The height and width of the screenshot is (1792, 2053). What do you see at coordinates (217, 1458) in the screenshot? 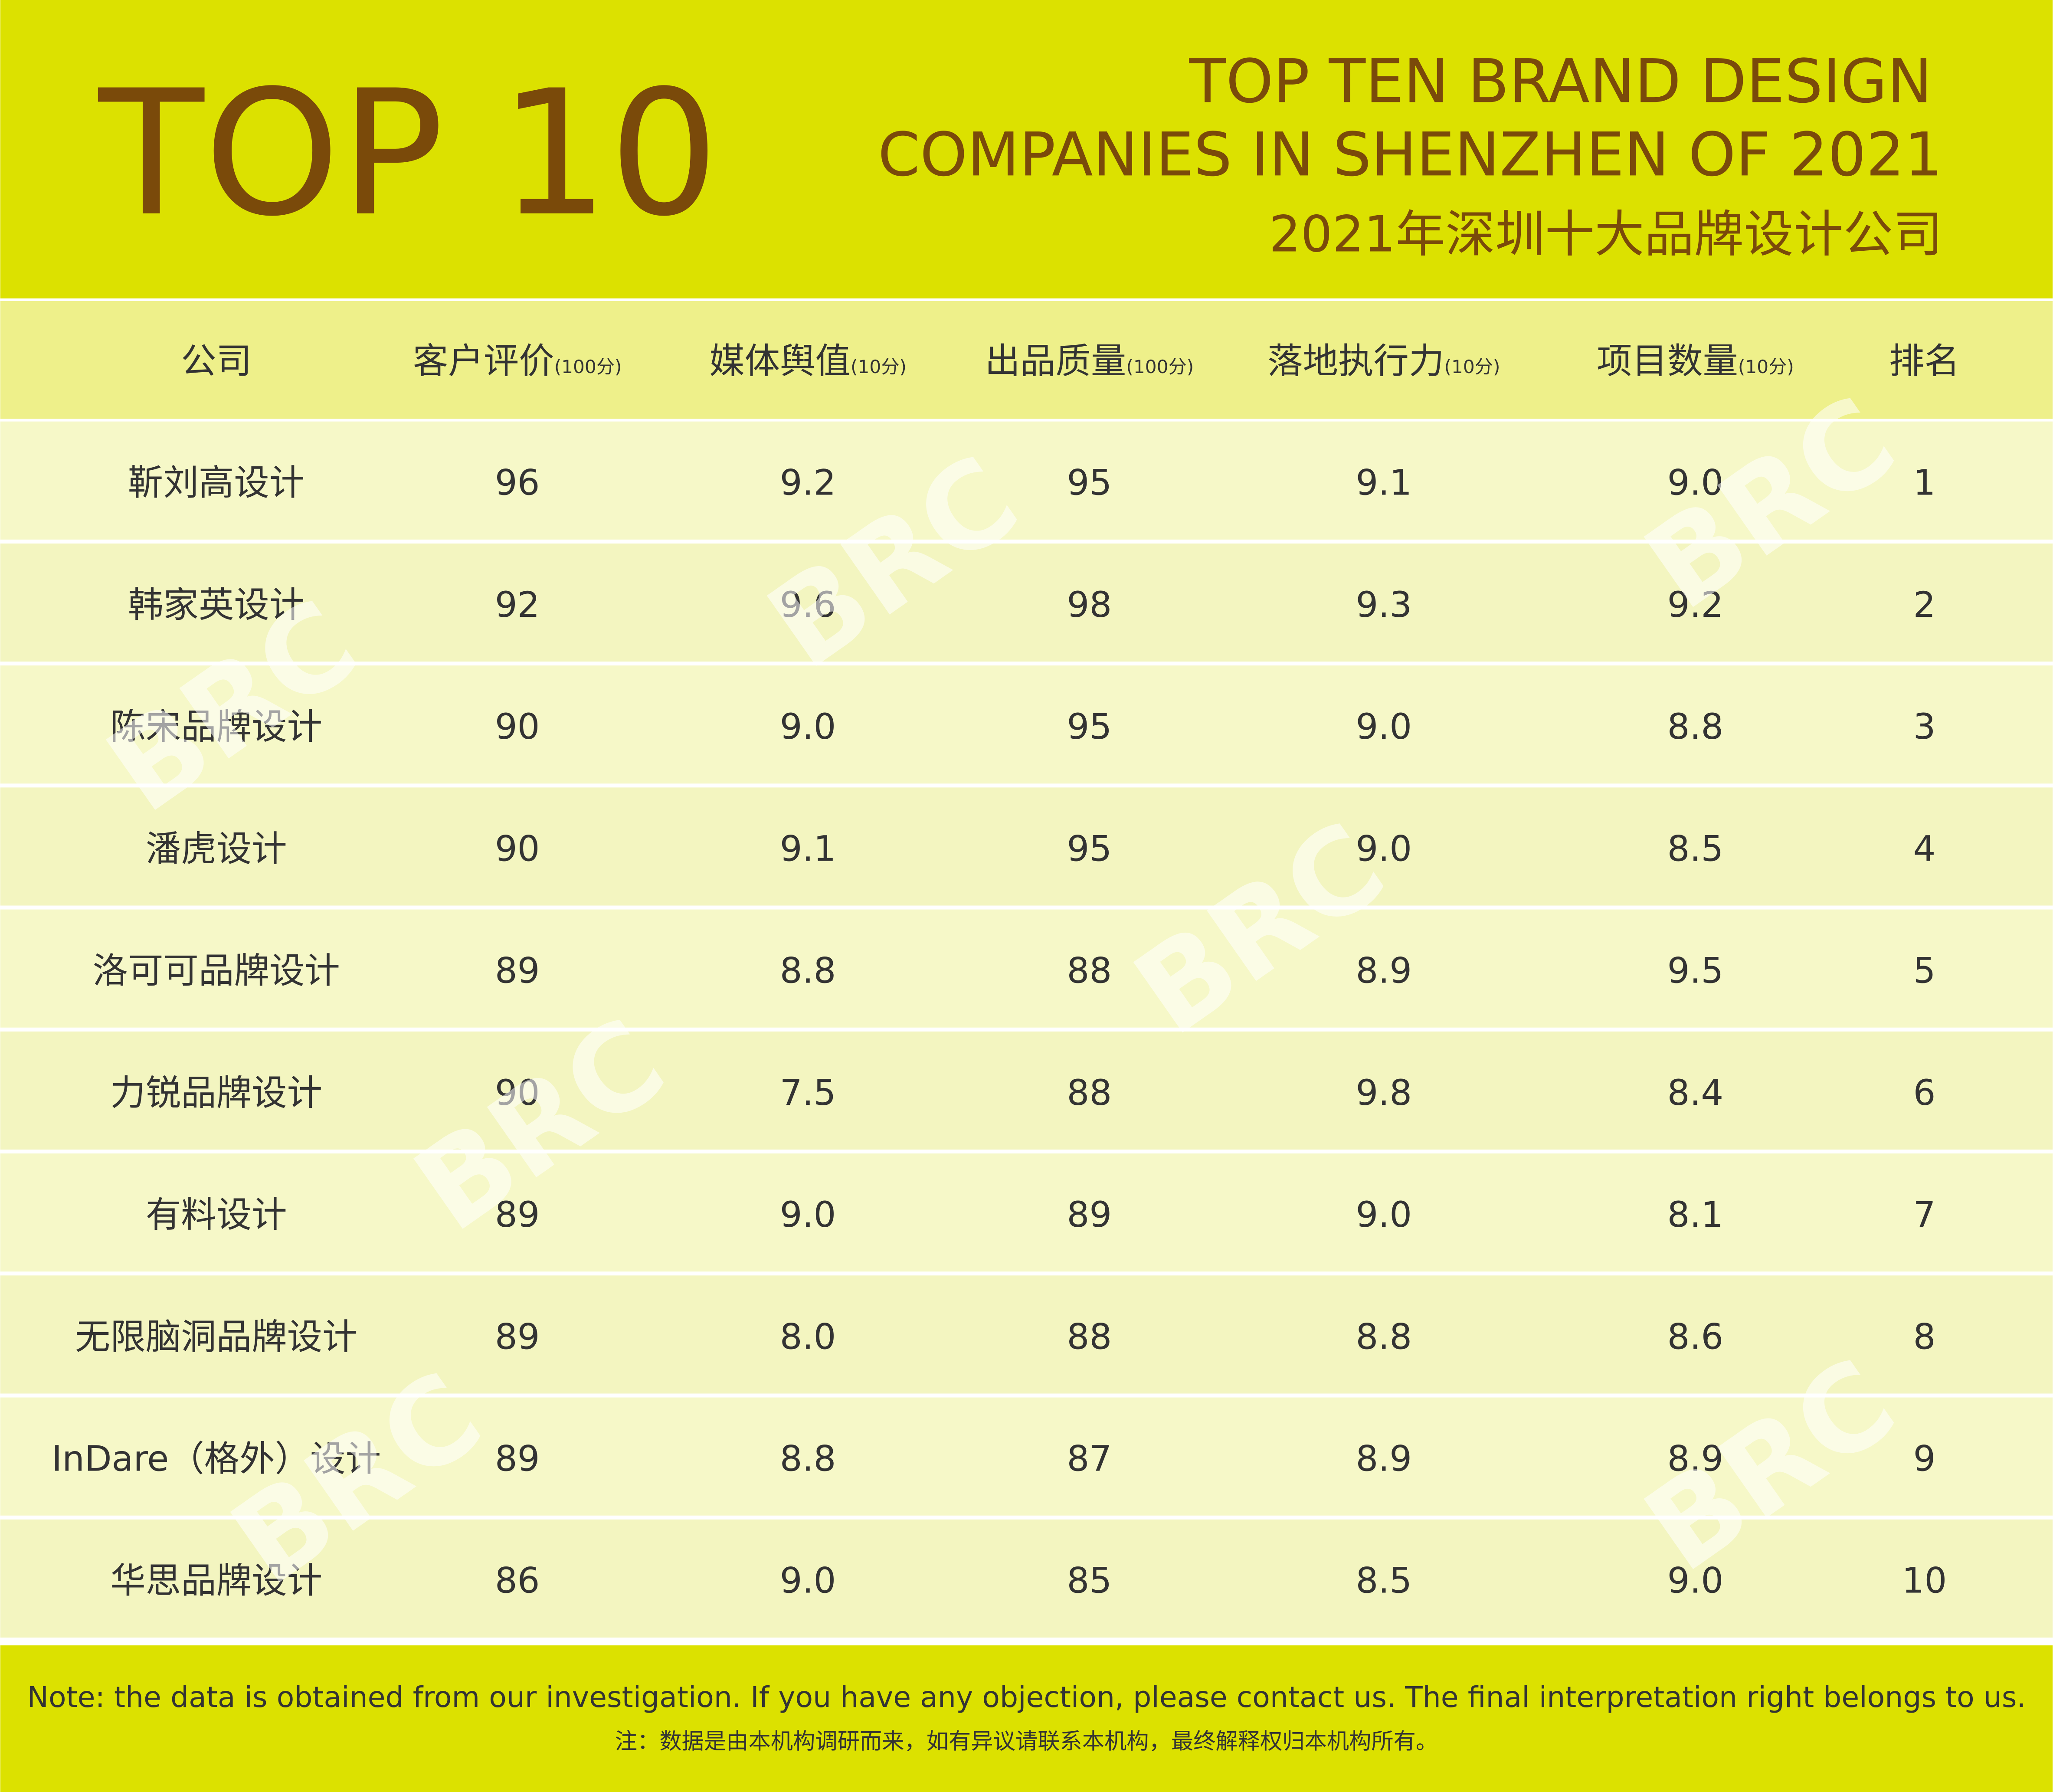
I see `company-name: InDare（格外）设计` at bounding box center [217, 1458].